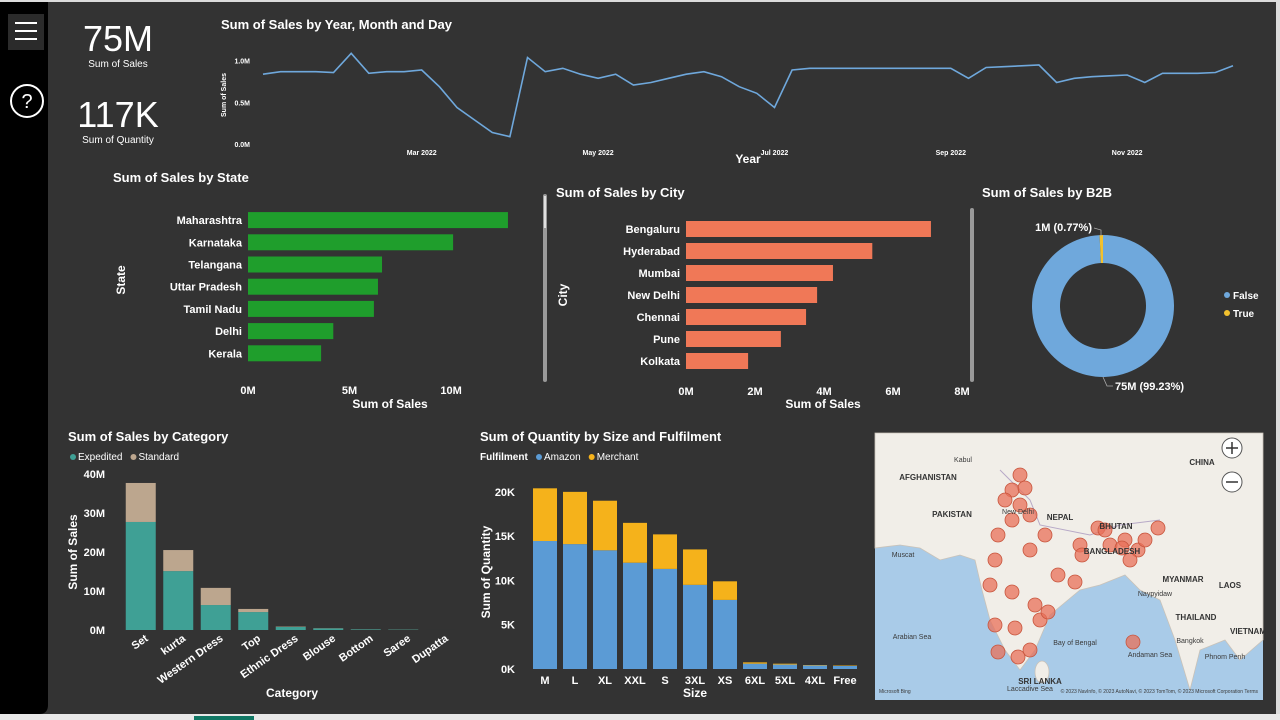 The image size is (1280, 720). What do you see at coordinates (1069, 562) in the screenshot?
I see `map-land` at bounding box center [1069, 562].